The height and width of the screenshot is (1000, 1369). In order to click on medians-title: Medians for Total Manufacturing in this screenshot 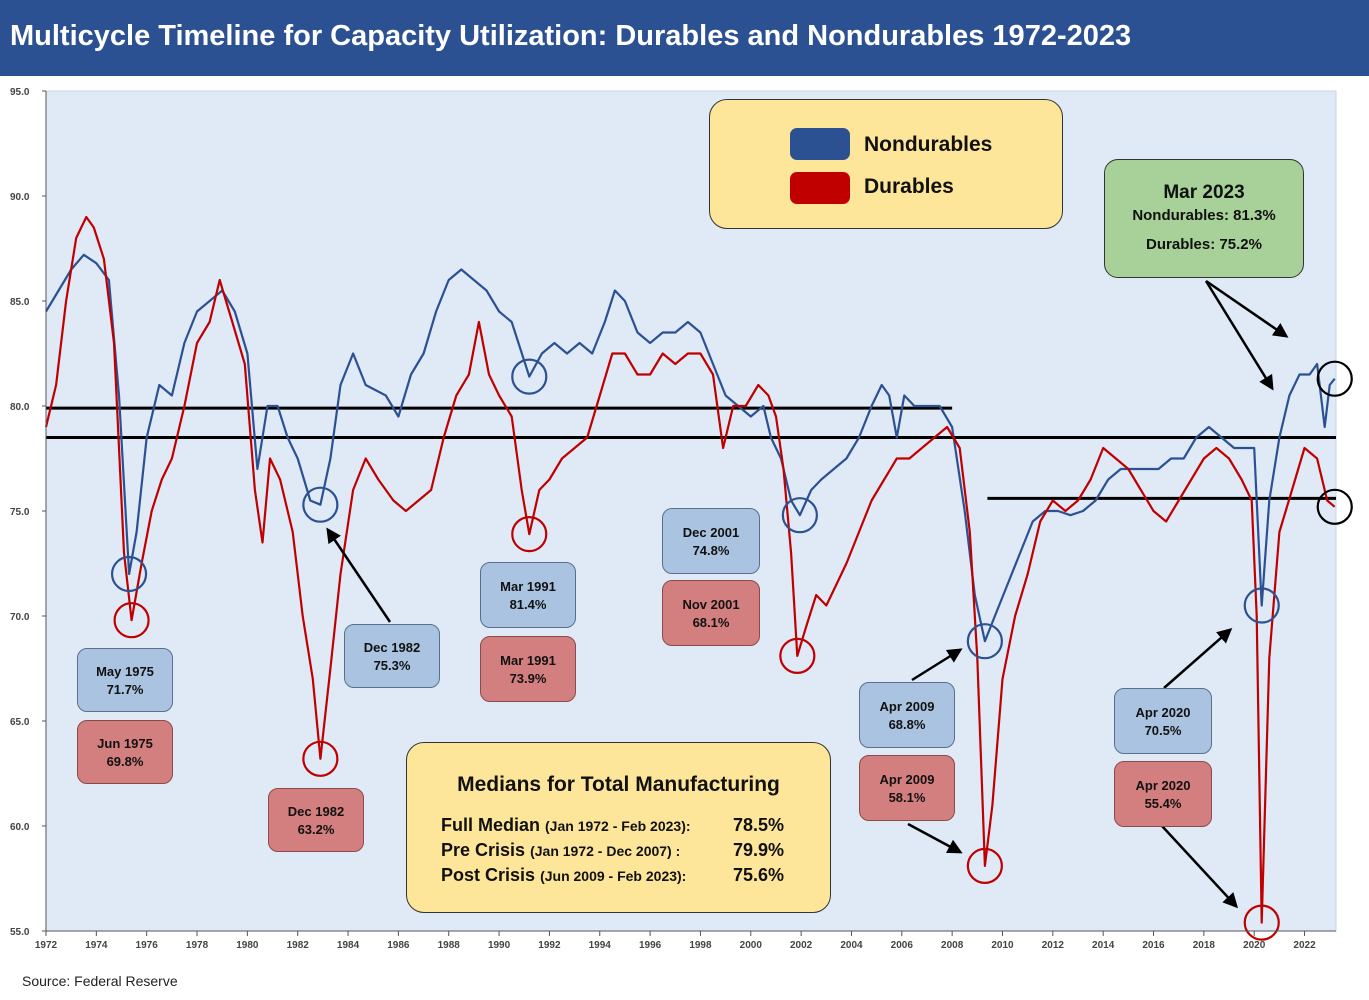, I will do `click(618, 784)`.